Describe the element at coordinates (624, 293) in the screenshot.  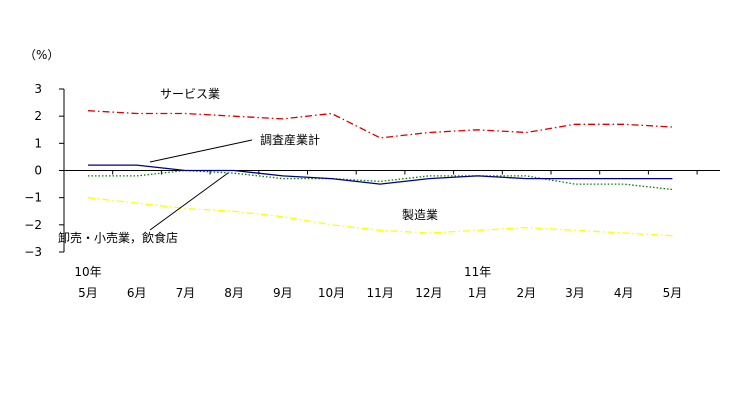
I see `x-tick-label: 4月` at that location.